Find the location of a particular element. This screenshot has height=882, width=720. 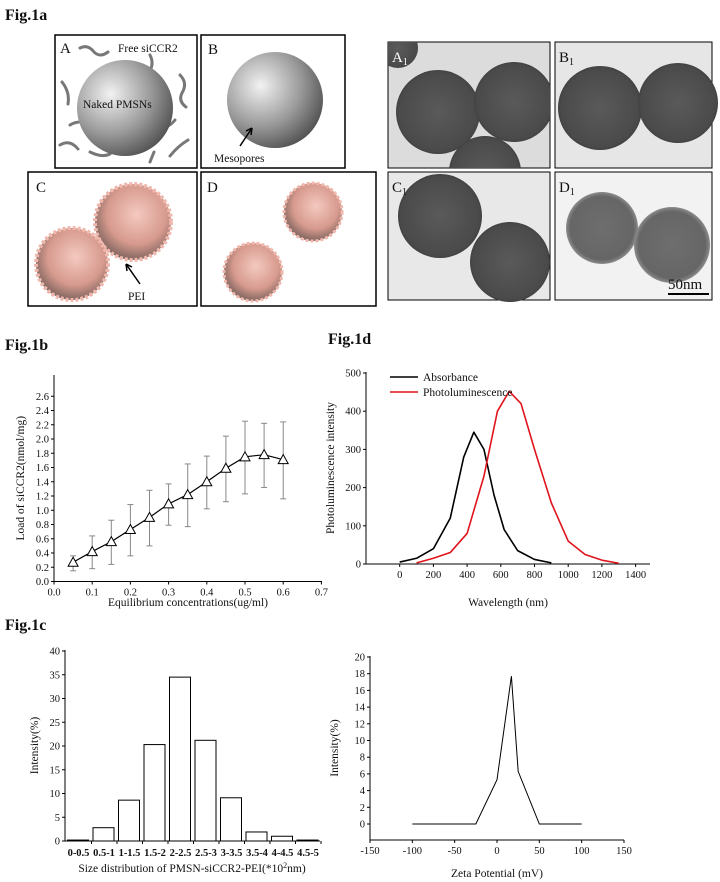

y-tick-label: 0.2 is located at coordinates (42, 568).